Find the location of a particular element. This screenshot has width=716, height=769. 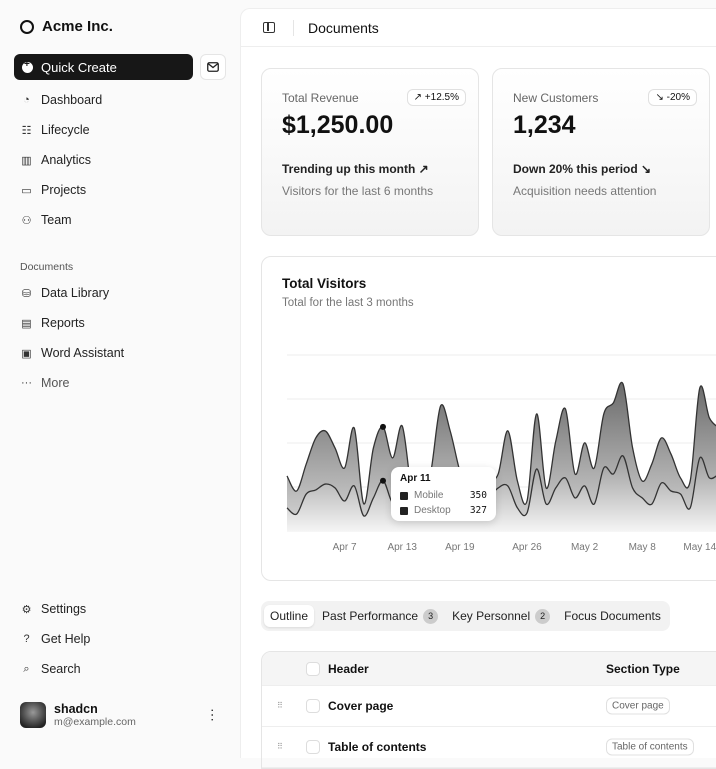

quick-create-button: Quick Create is located at coordinates (103, 67).